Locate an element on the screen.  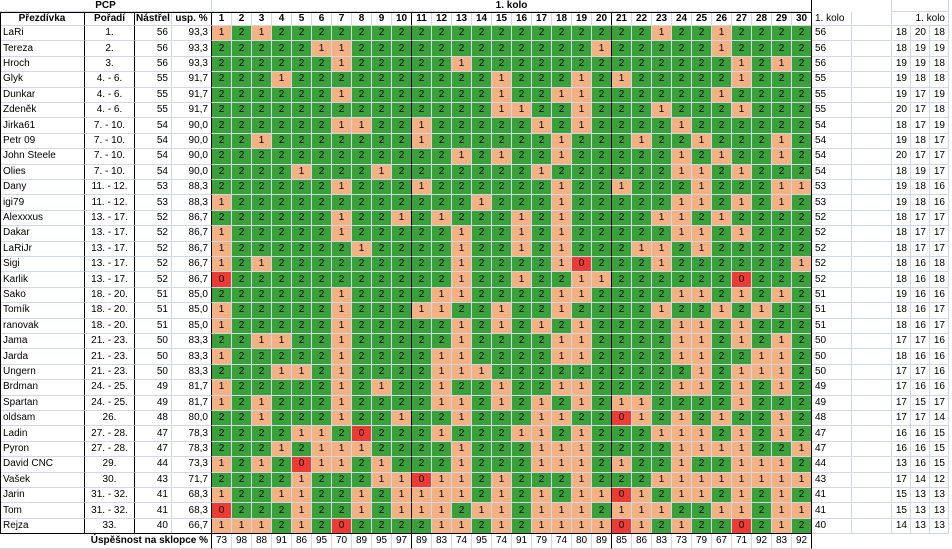
player-pct: 83,3 is located at coordinates (192, 357).